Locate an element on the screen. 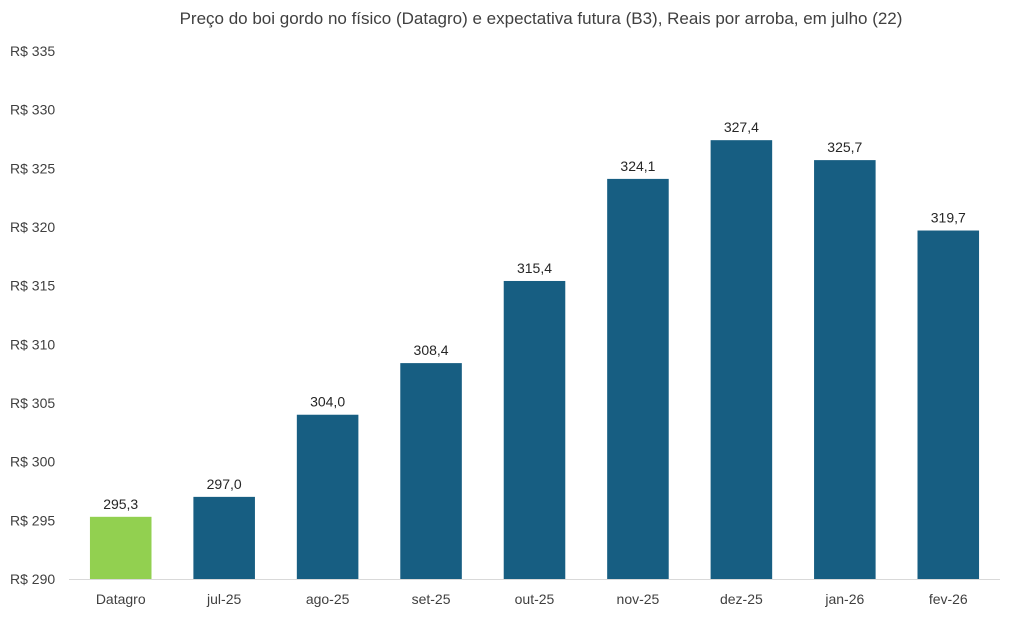 This screenshot has height=629, width=1011. bar-value-label: 319,7 is located at coordinates (948, 218).